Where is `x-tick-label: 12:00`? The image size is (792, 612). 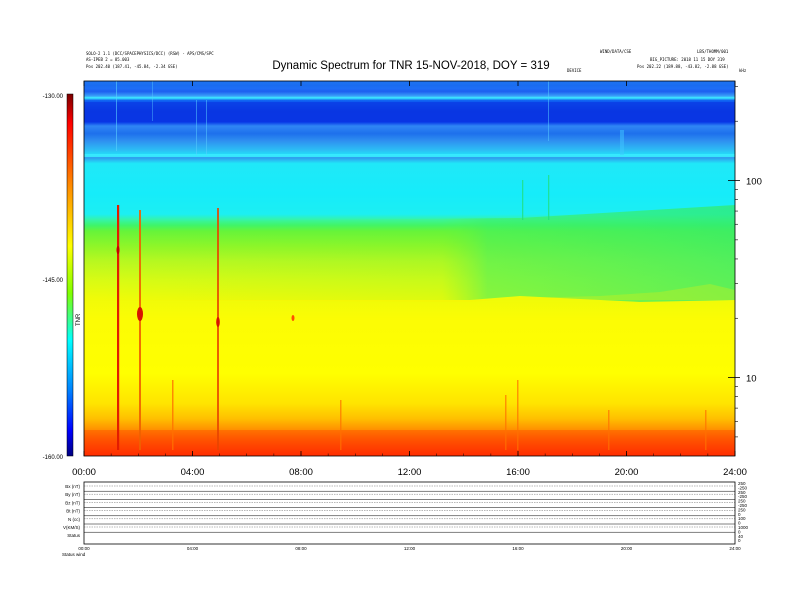
x-tick-label: 12:00 is located at coordinates (410, 472).